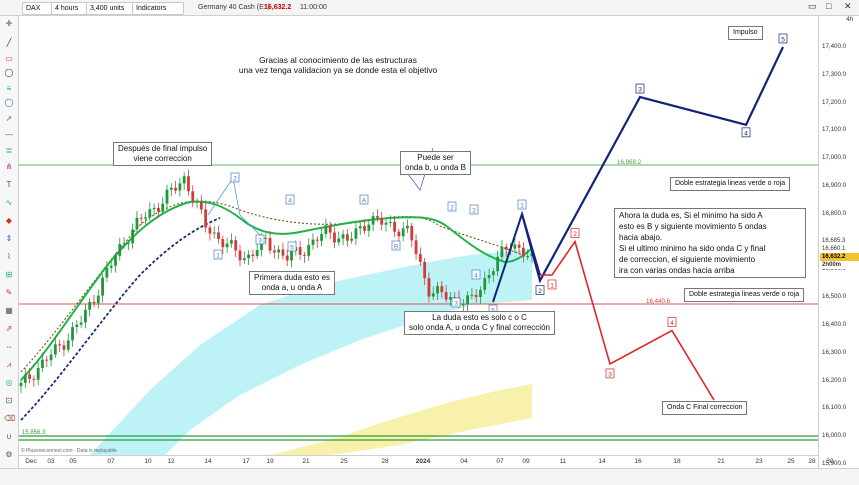 The image size is (859, 485). What do you see at coordinates (9, 202) in the screenshot?
I see `wave-icon: ∿` at bounding box center [9, 202].